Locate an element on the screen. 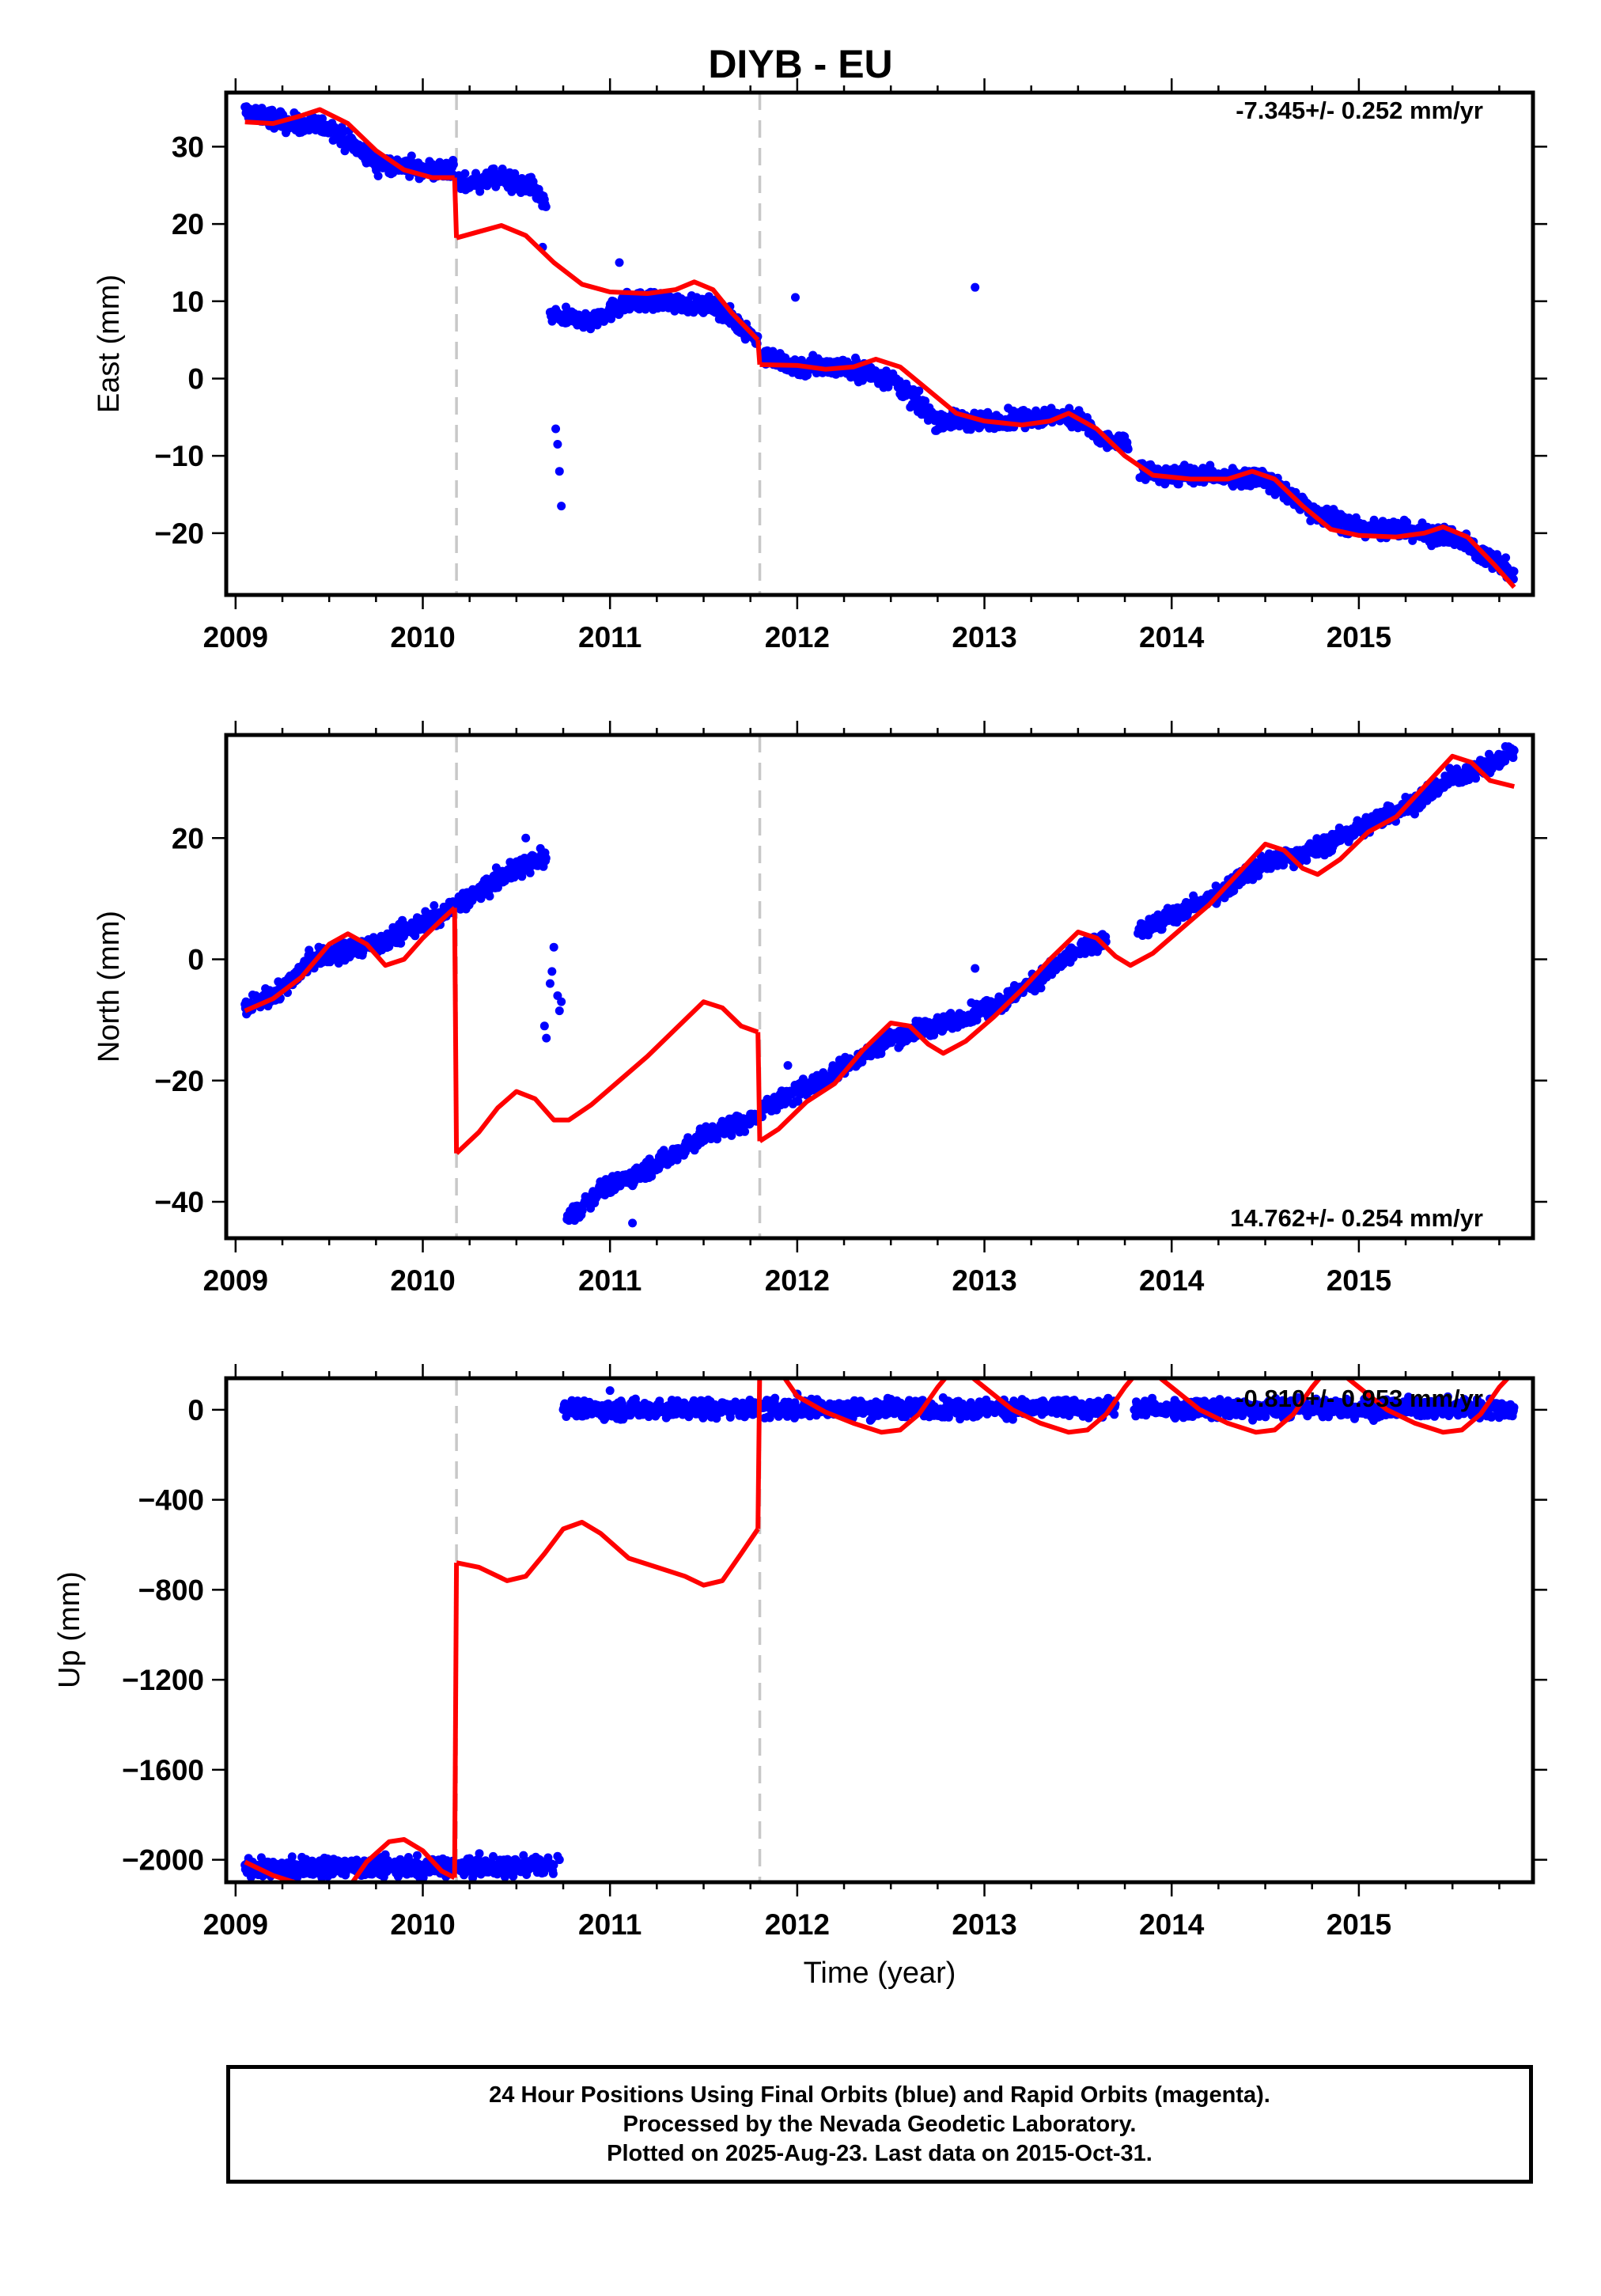 The height and width of the screenshot is (2296, 1601). north-velocity-label: 14.762+/- 0.254 mm/yr is located at coordinates (1357, 1218).